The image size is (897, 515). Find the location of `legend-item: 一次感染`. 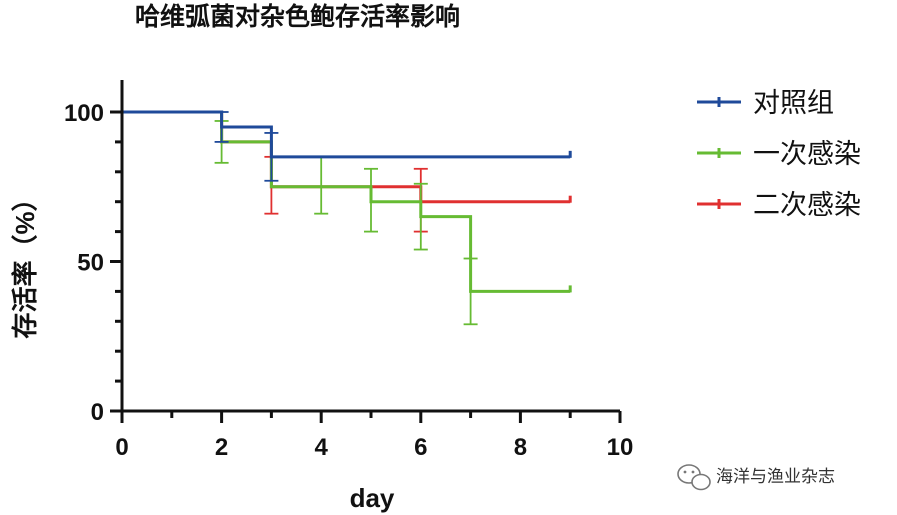

legend-item: 一次感染 is located at coordinates (779, 154).